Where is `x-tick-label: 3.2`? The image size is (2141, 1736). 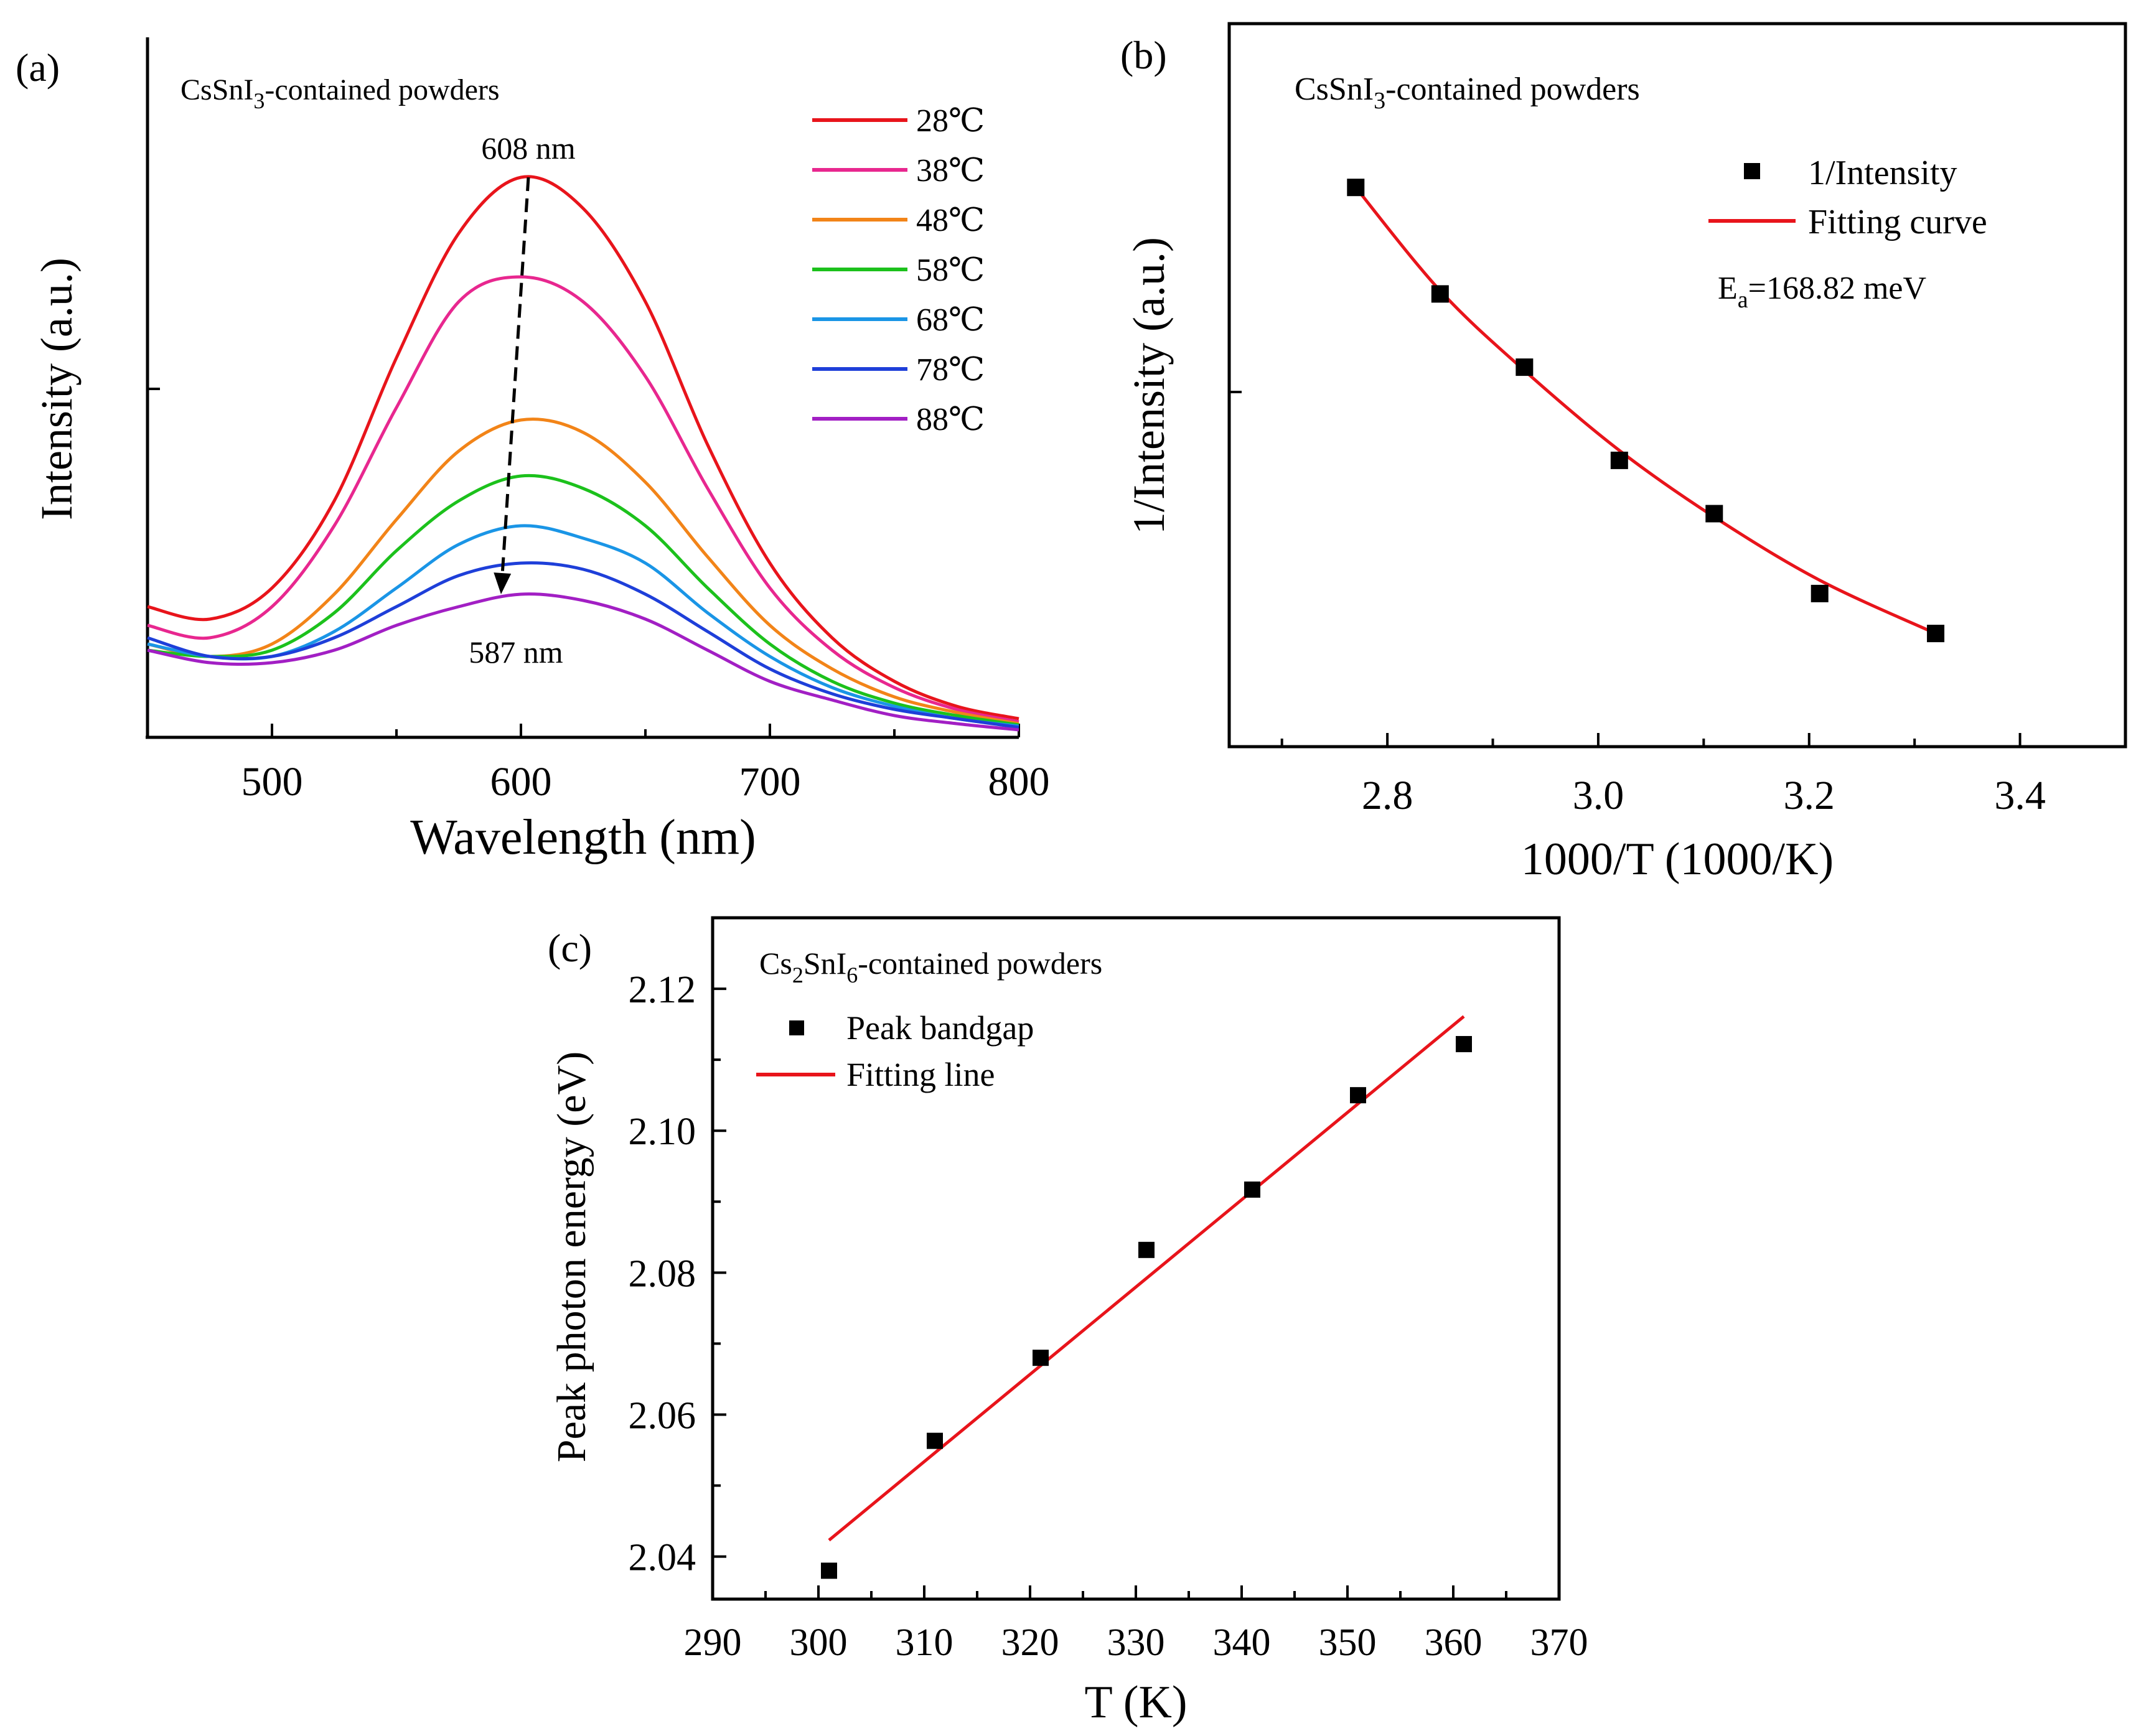
x-tick-label: 3.2 is located at coordinates (1809, 795).